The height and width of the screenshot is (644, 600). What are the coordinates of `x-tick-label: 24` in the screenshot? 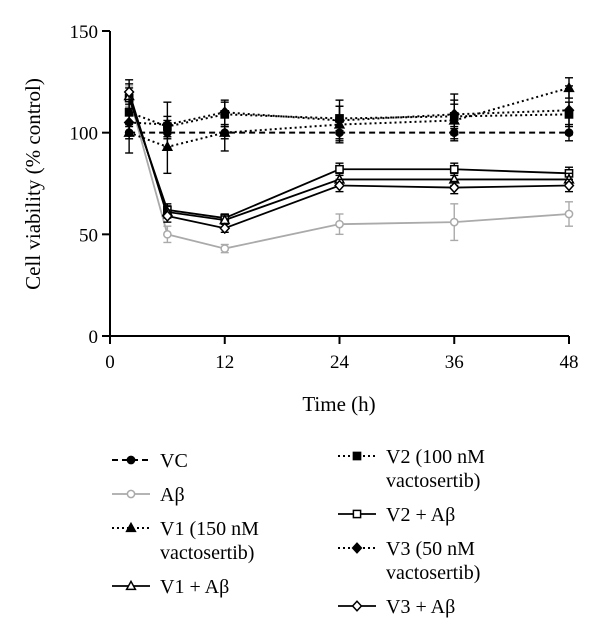 It's located at (340, 362).